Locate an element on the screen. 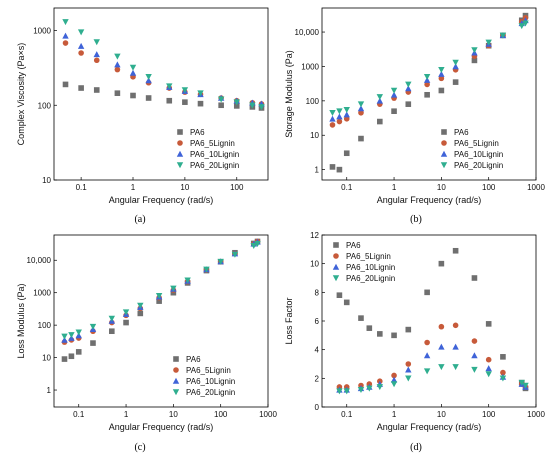  x-tick-label: 1 is located at coordinates (394, 187).